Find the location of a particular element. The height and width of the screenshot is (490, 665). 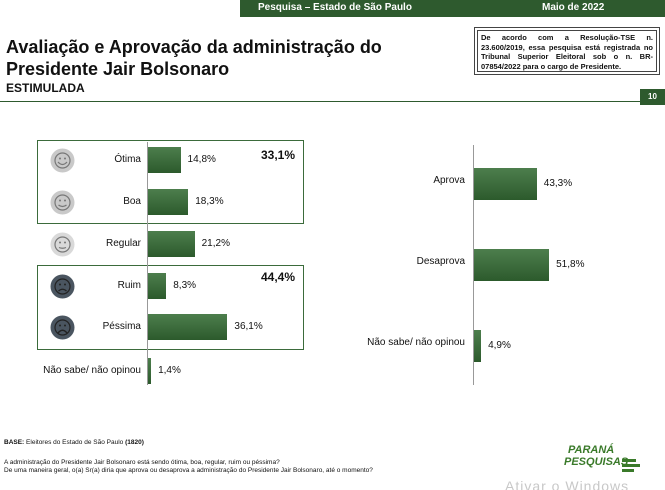

parana-pesquisas-logo: PARANÁ PESQUISAS is located at coordinates (605, 466).